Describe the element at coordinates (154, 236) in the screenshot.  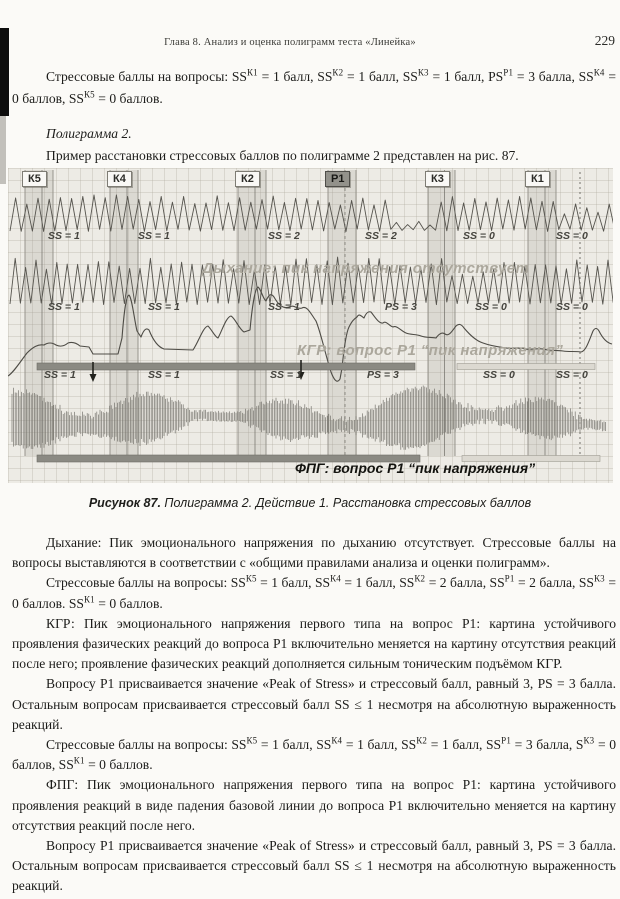
I see `stress-score-label-breathing-2: SS = 1` at that location.